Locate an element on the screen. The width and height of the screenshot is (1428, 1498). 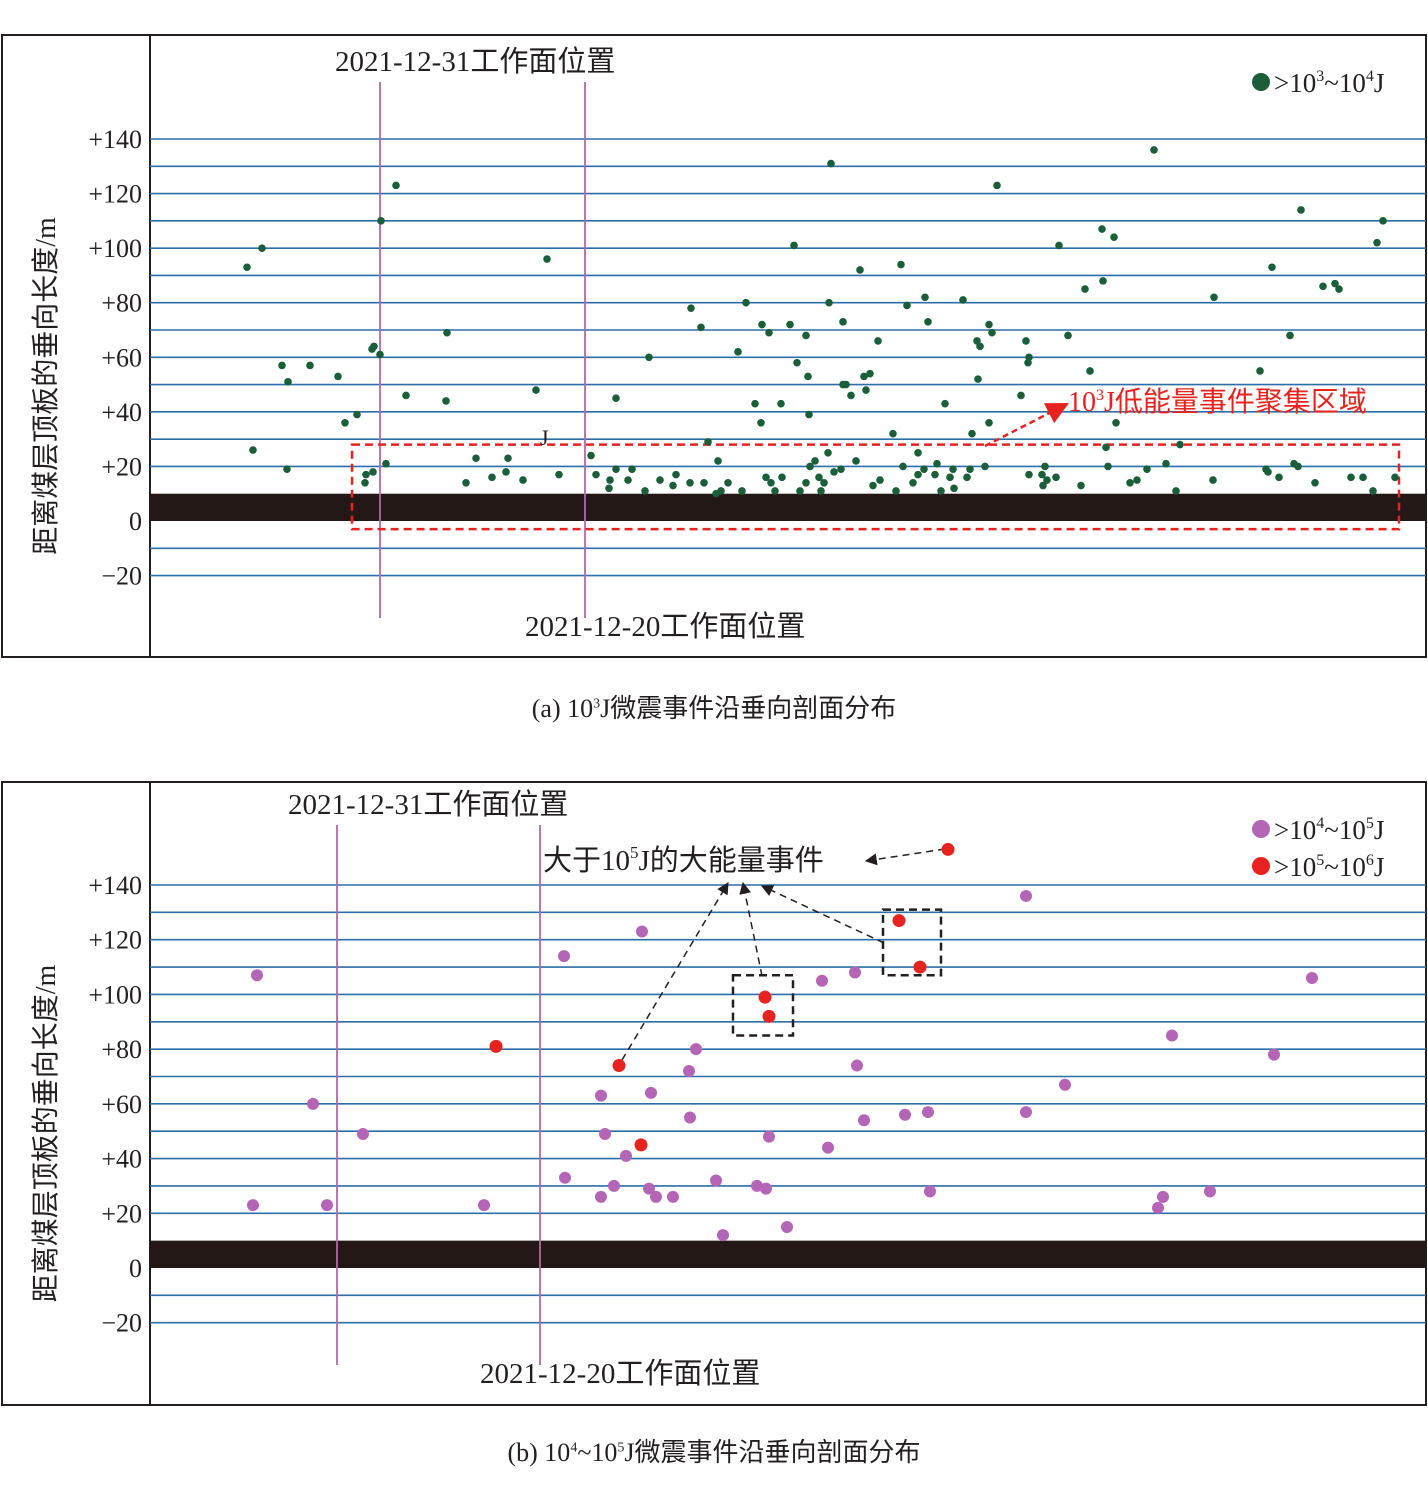
y-axis-label: 距离煤层顶板的垂向长度/m is located at coordinates (46, 386).